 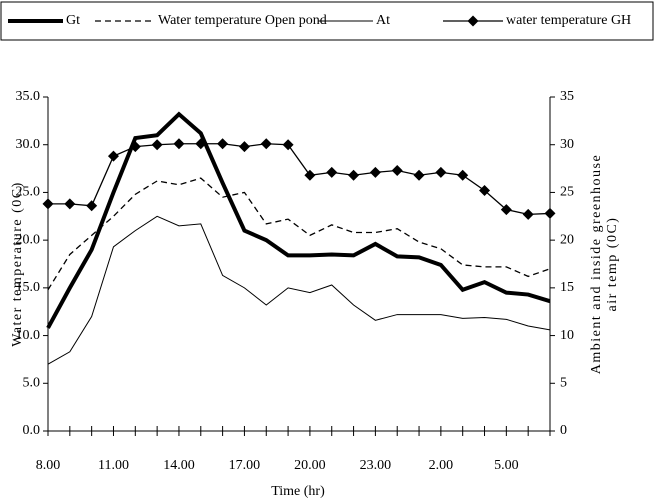 I want to click on x-tick-label: 20.00, so click(x=310, y=465).